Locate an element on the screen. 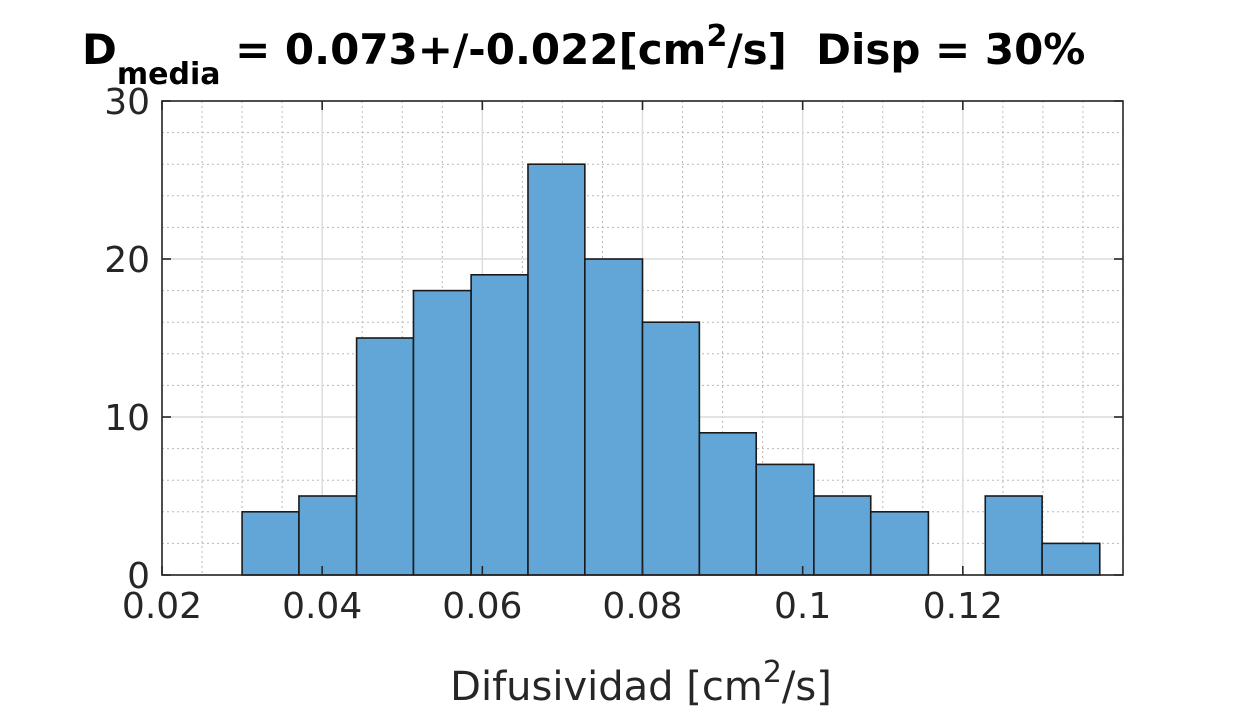 The width and height of the screenshot is (1241, 713). x-axis-label-main: Difusividad [cm is located at coordinates (606, 687).